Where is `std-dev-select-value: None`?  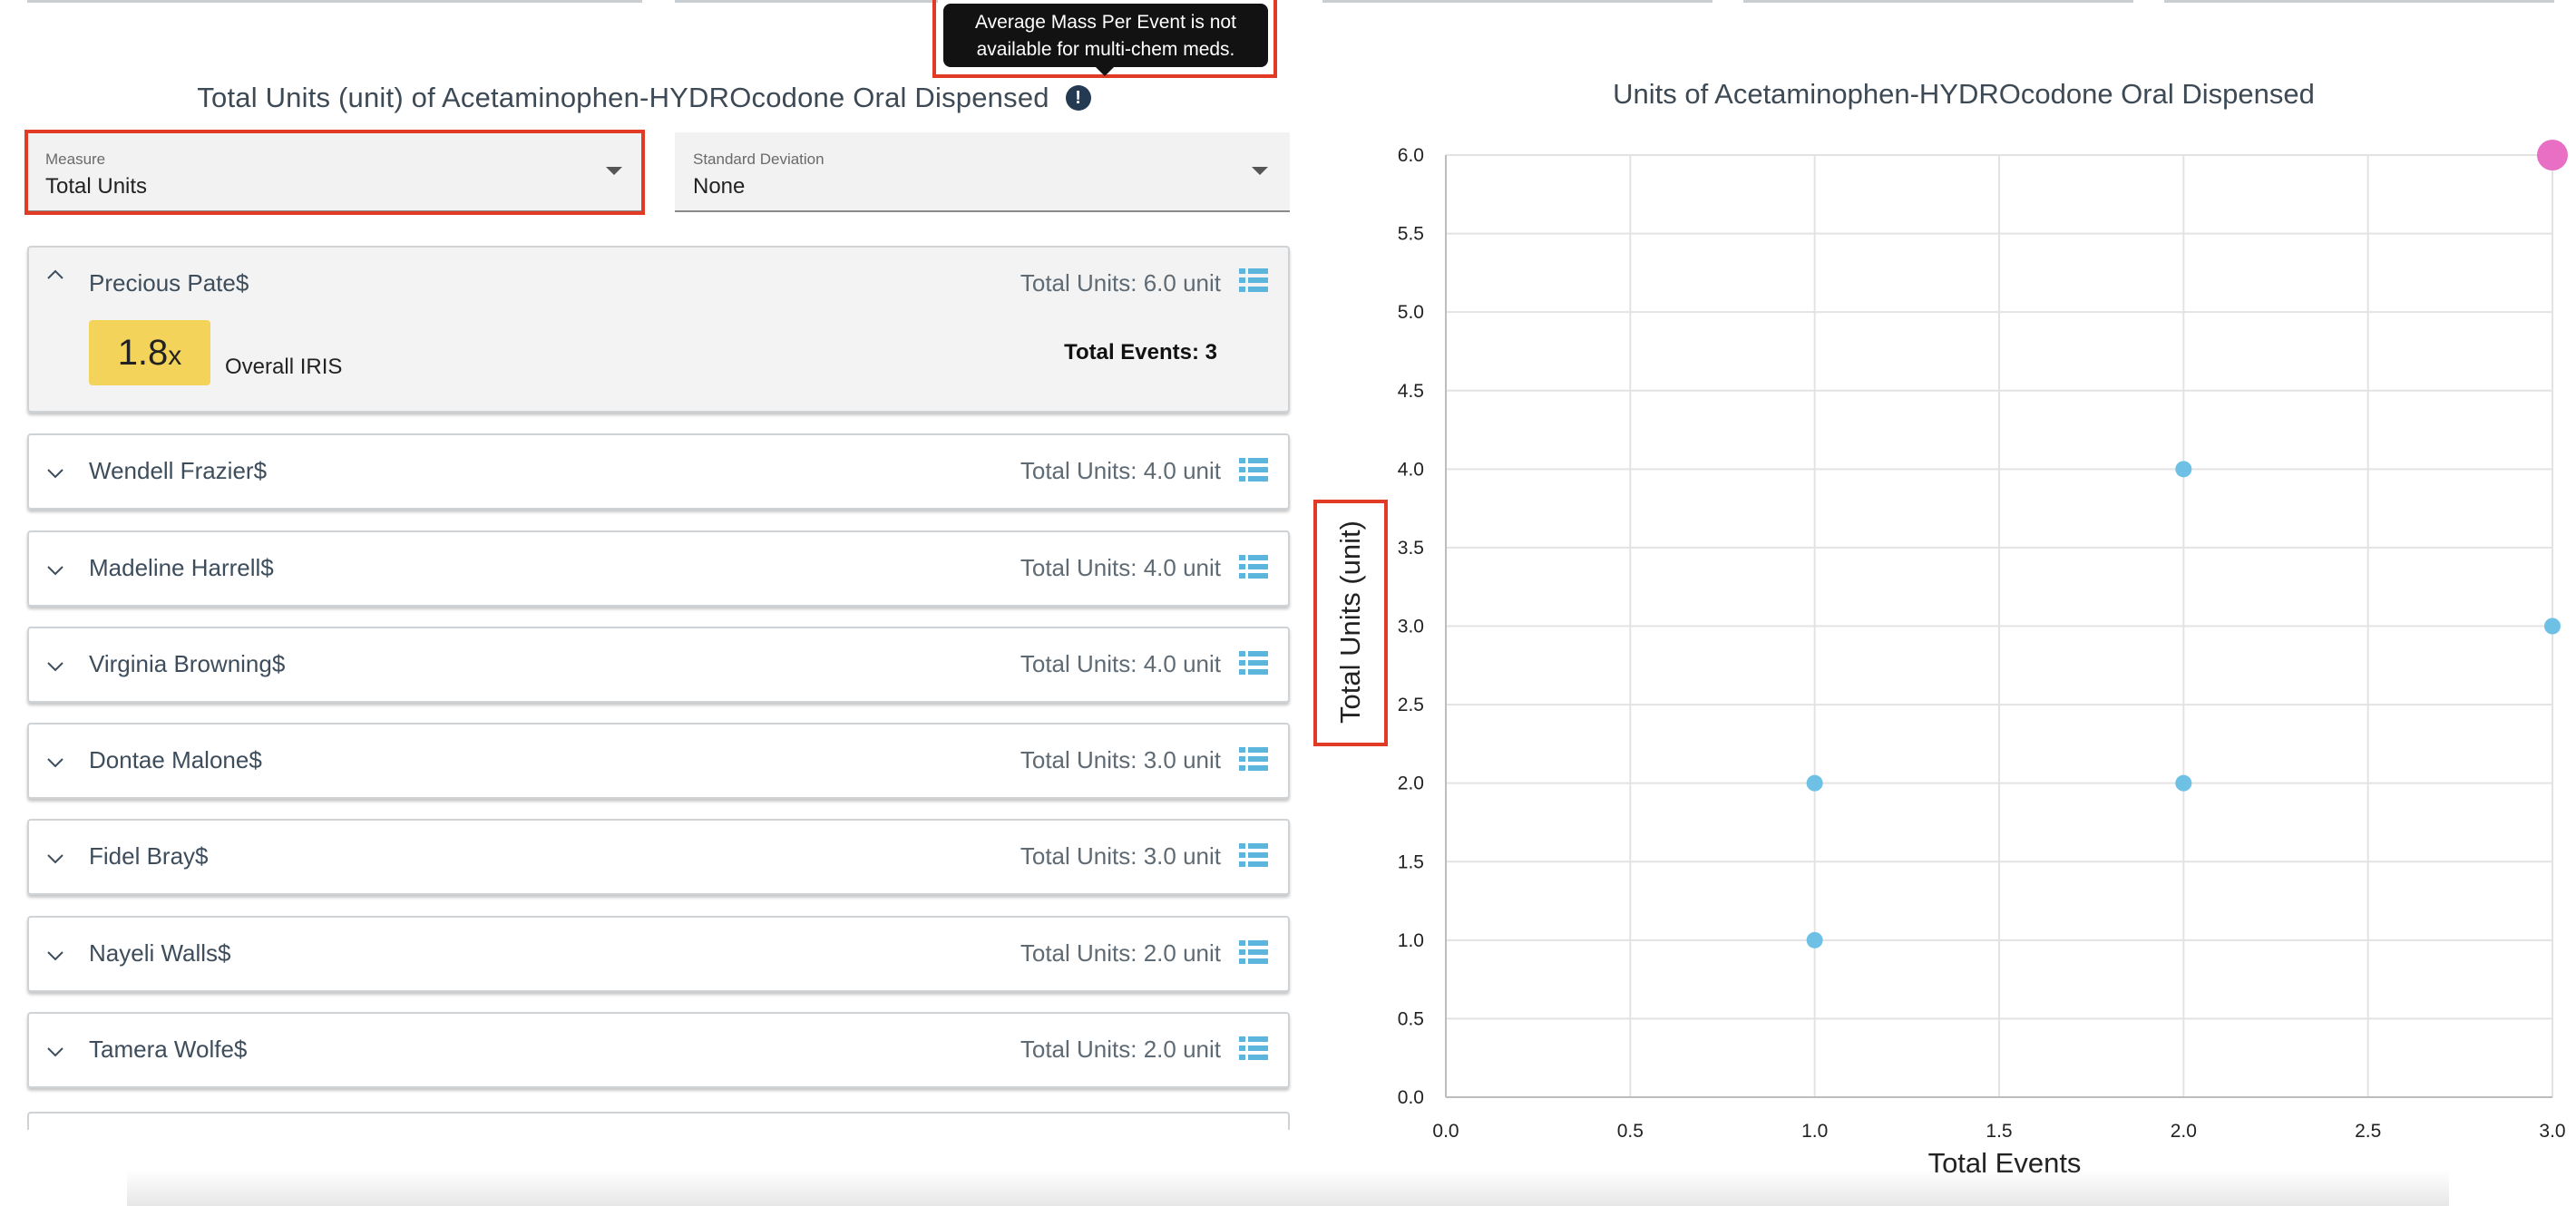
std-dev-select-value: None is located at coordinates (719, 186).